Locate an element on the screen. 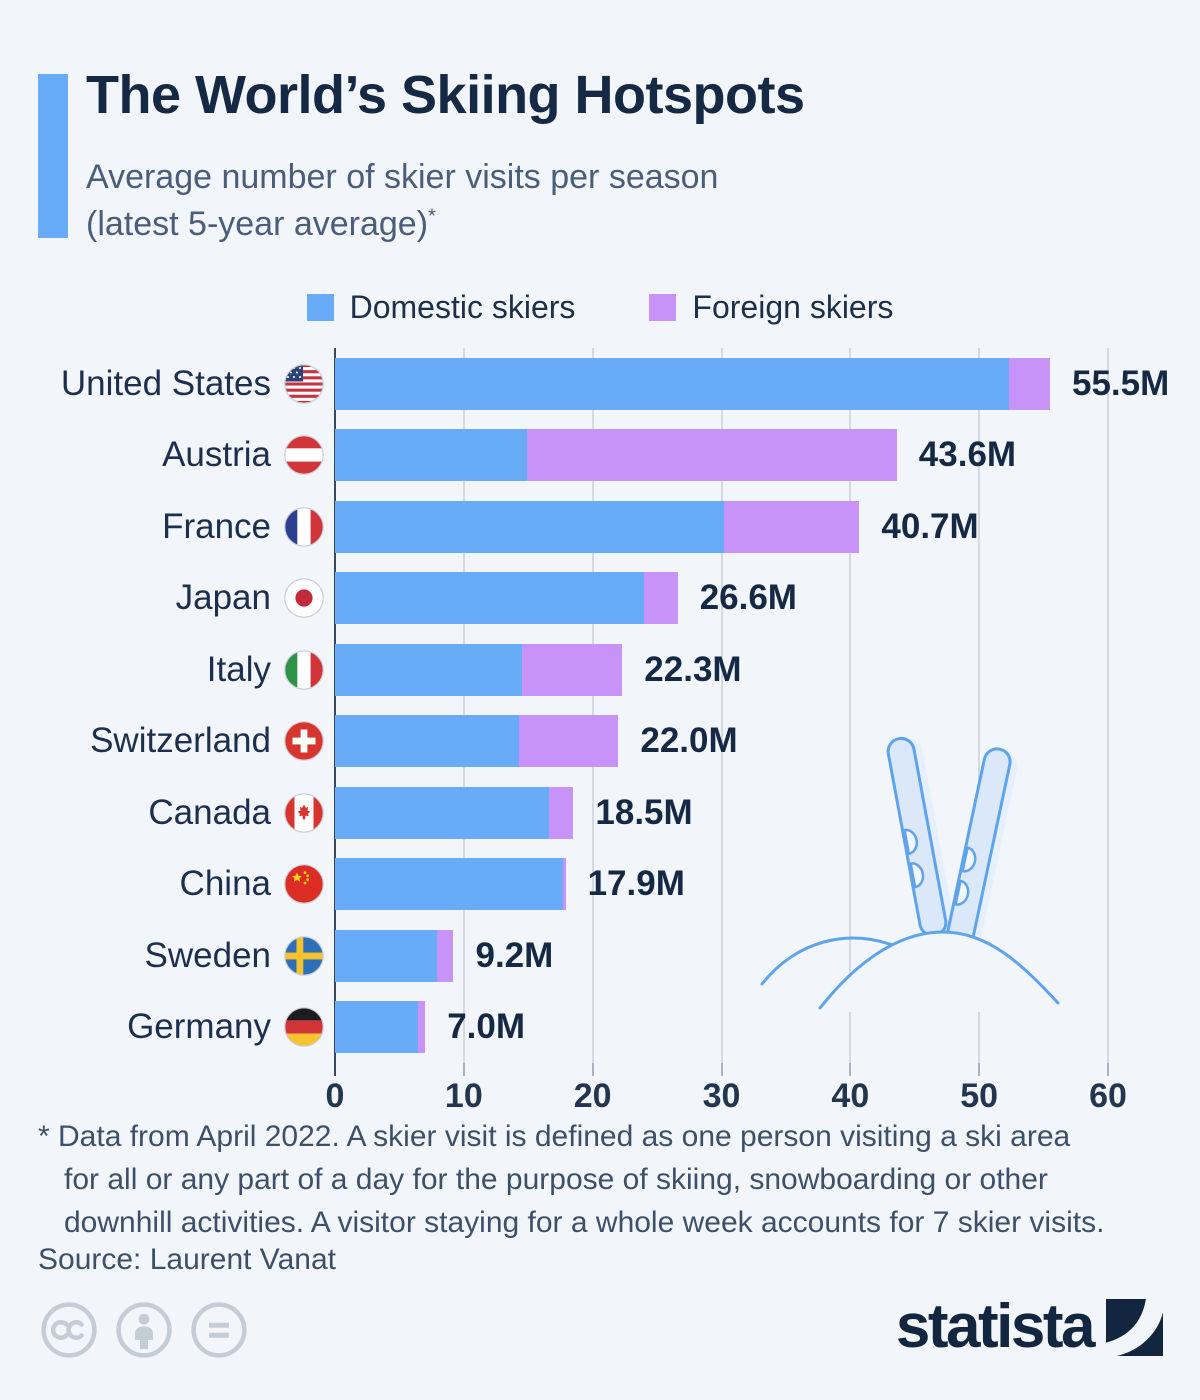 The height and width of the screenshot is (1400, 1200). accent-bar is located at coordinates (53, 156).